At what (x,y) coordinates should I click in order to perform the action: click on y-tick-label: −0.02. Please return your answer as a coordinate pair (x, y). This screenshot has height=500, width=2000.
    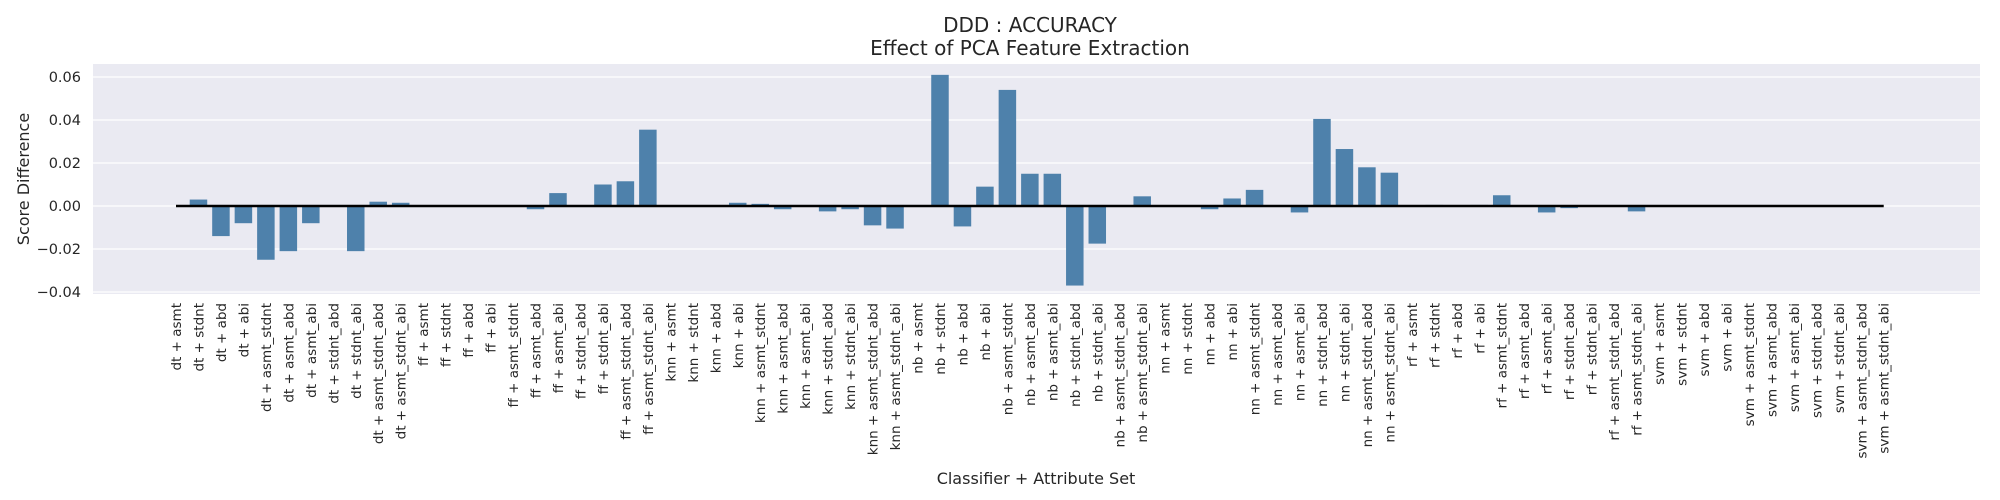
    Looking at the image, I should click on (59, 250).